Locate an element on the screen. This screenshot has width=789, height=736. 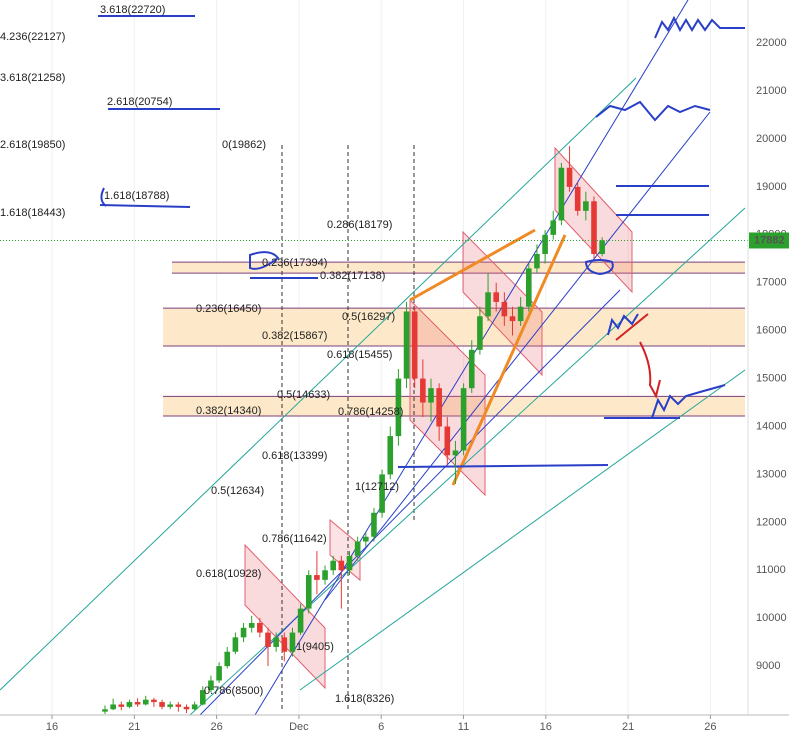
fib-label: 1(9405) is located at coordinates (315, 647).